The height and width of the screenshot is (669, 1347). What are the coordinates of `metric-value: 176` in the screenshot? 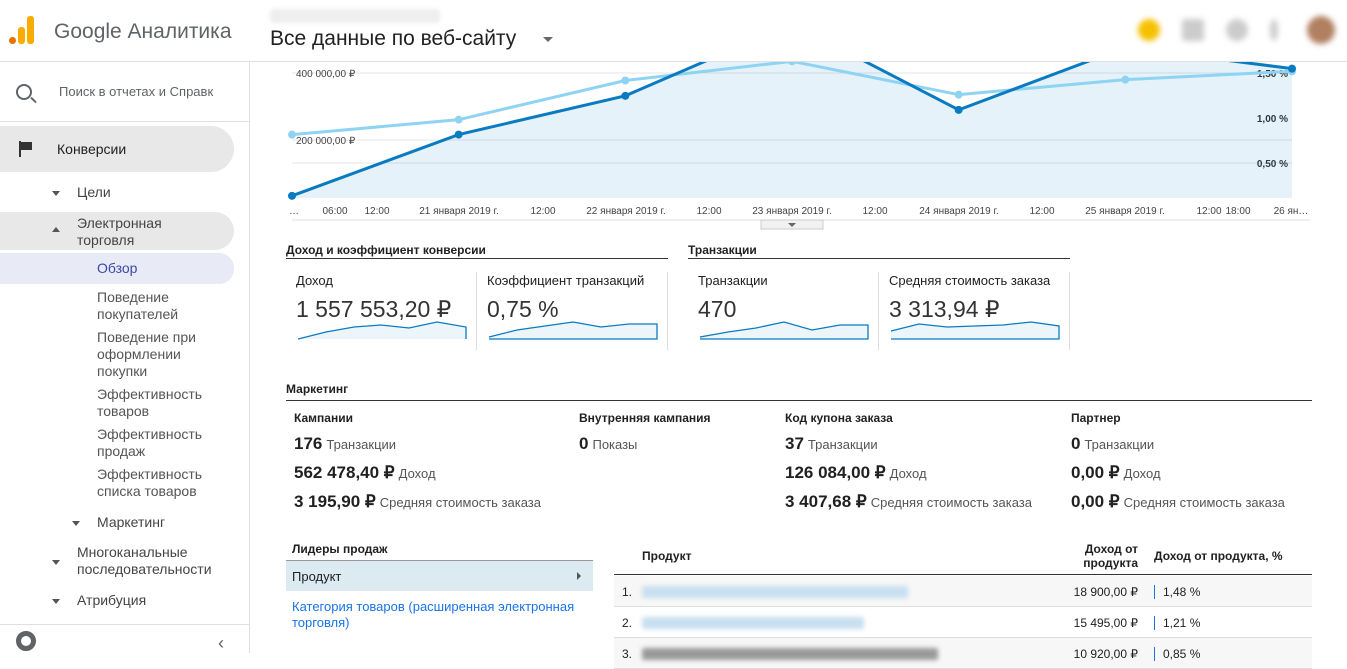 It's located at (308, 443).